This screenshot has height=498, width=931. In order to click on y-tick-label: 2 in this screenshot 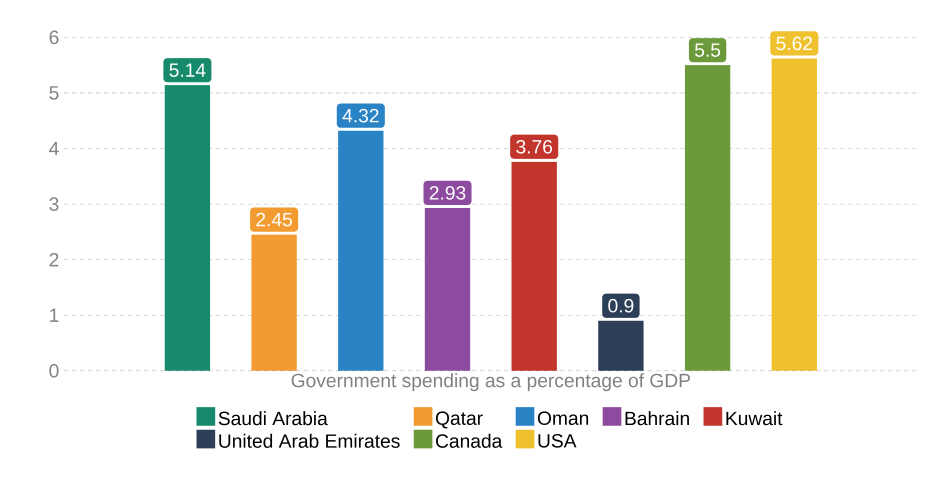, I will do `click(54, 260)`.